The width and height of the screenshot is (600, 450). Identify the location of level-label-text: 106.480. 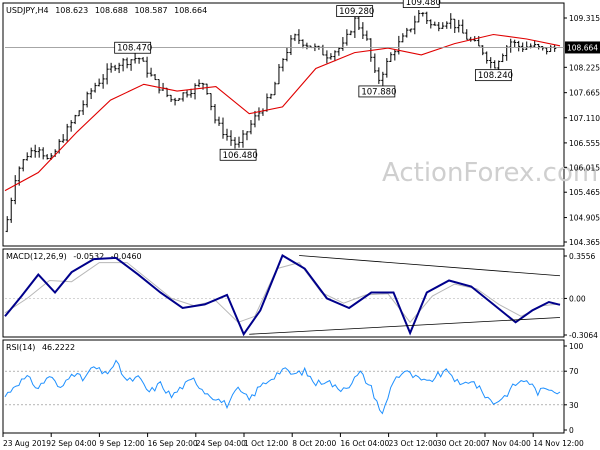
(240, 156).